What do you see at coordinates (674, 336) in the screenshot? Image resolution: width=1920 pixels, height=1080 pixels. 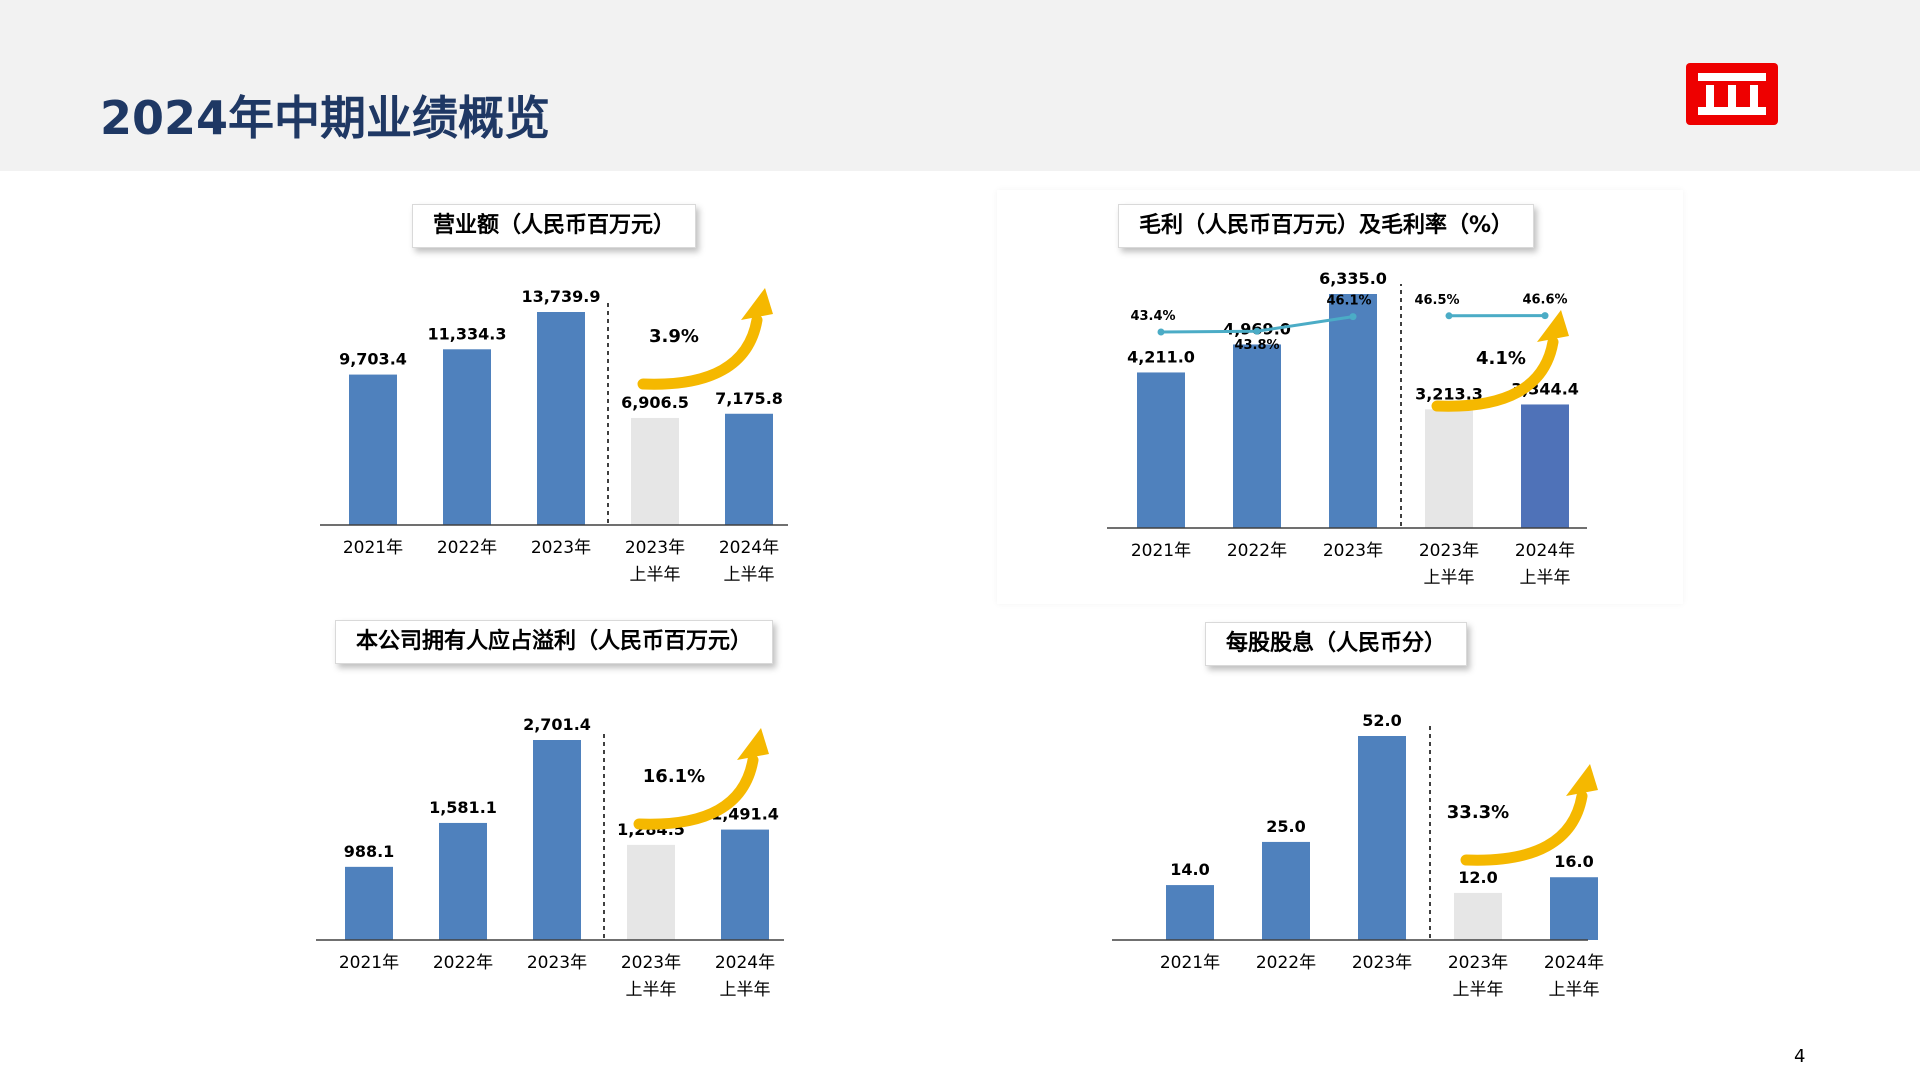 I see `growth-rate-label: 3.9%` at bounding box center [674, 336].